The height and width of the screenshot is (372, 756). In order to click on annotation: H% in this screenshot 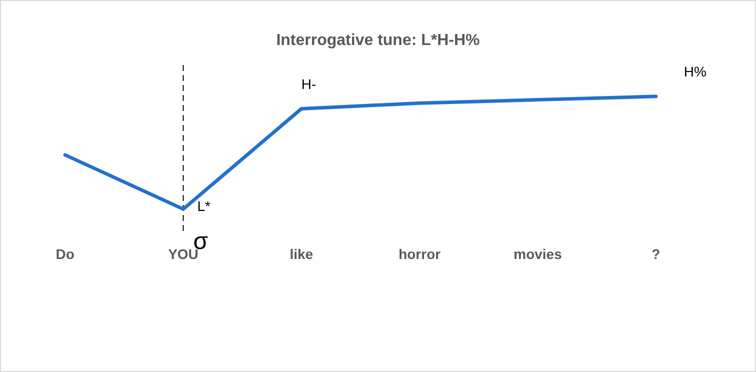, I will do `click(695, 71)`.